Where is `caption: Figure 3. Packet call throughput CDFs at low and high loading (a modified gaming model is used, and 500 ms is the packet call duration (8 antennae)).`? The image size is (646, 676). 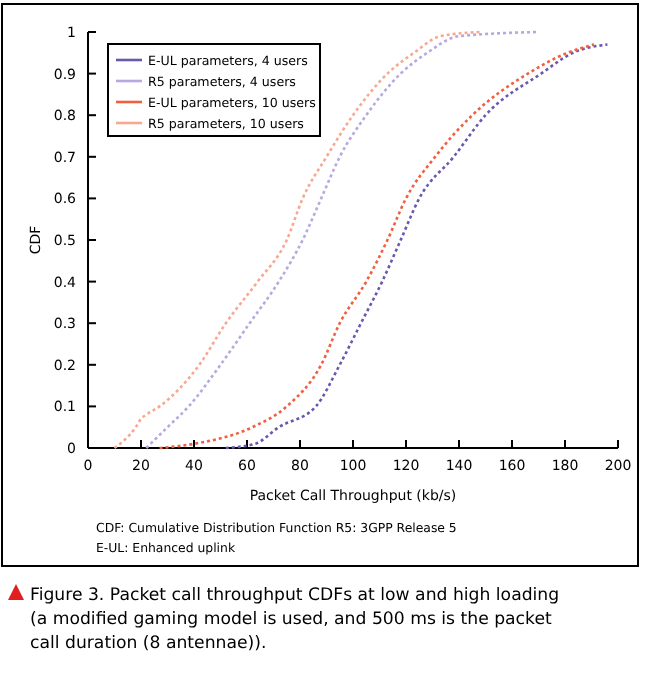 caption: Figure 3. Packet call throughput CDFs at low and high loading (a modified gaming model is used, and 500 ms is the packet call duration (8 antennae)). is located at coordinates (295, 620).